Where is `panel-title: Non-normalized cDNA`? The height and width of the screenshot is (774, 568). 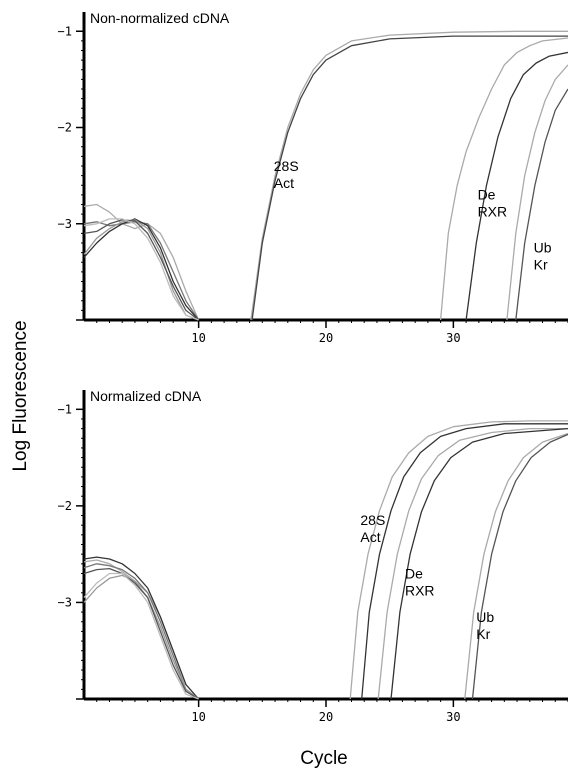 panel-title: Non-normalized cDNA is located at coordinates (160, 18).